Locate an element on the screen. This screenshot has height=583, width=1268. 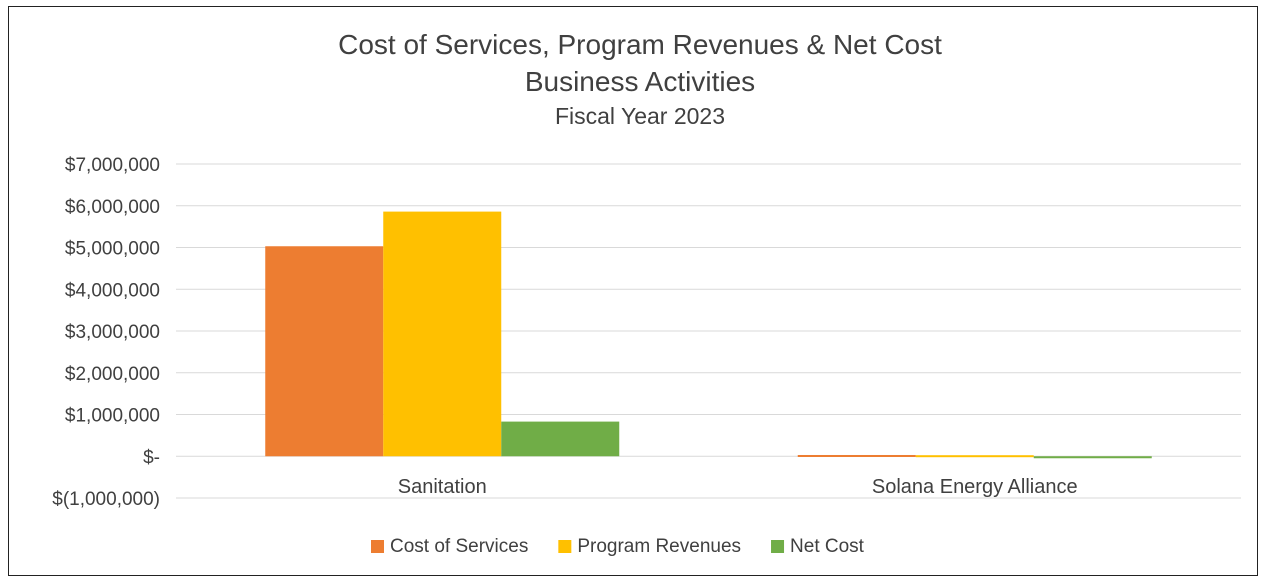
y-tick-label: $5,000,000 is located at coordinates (112, 249).